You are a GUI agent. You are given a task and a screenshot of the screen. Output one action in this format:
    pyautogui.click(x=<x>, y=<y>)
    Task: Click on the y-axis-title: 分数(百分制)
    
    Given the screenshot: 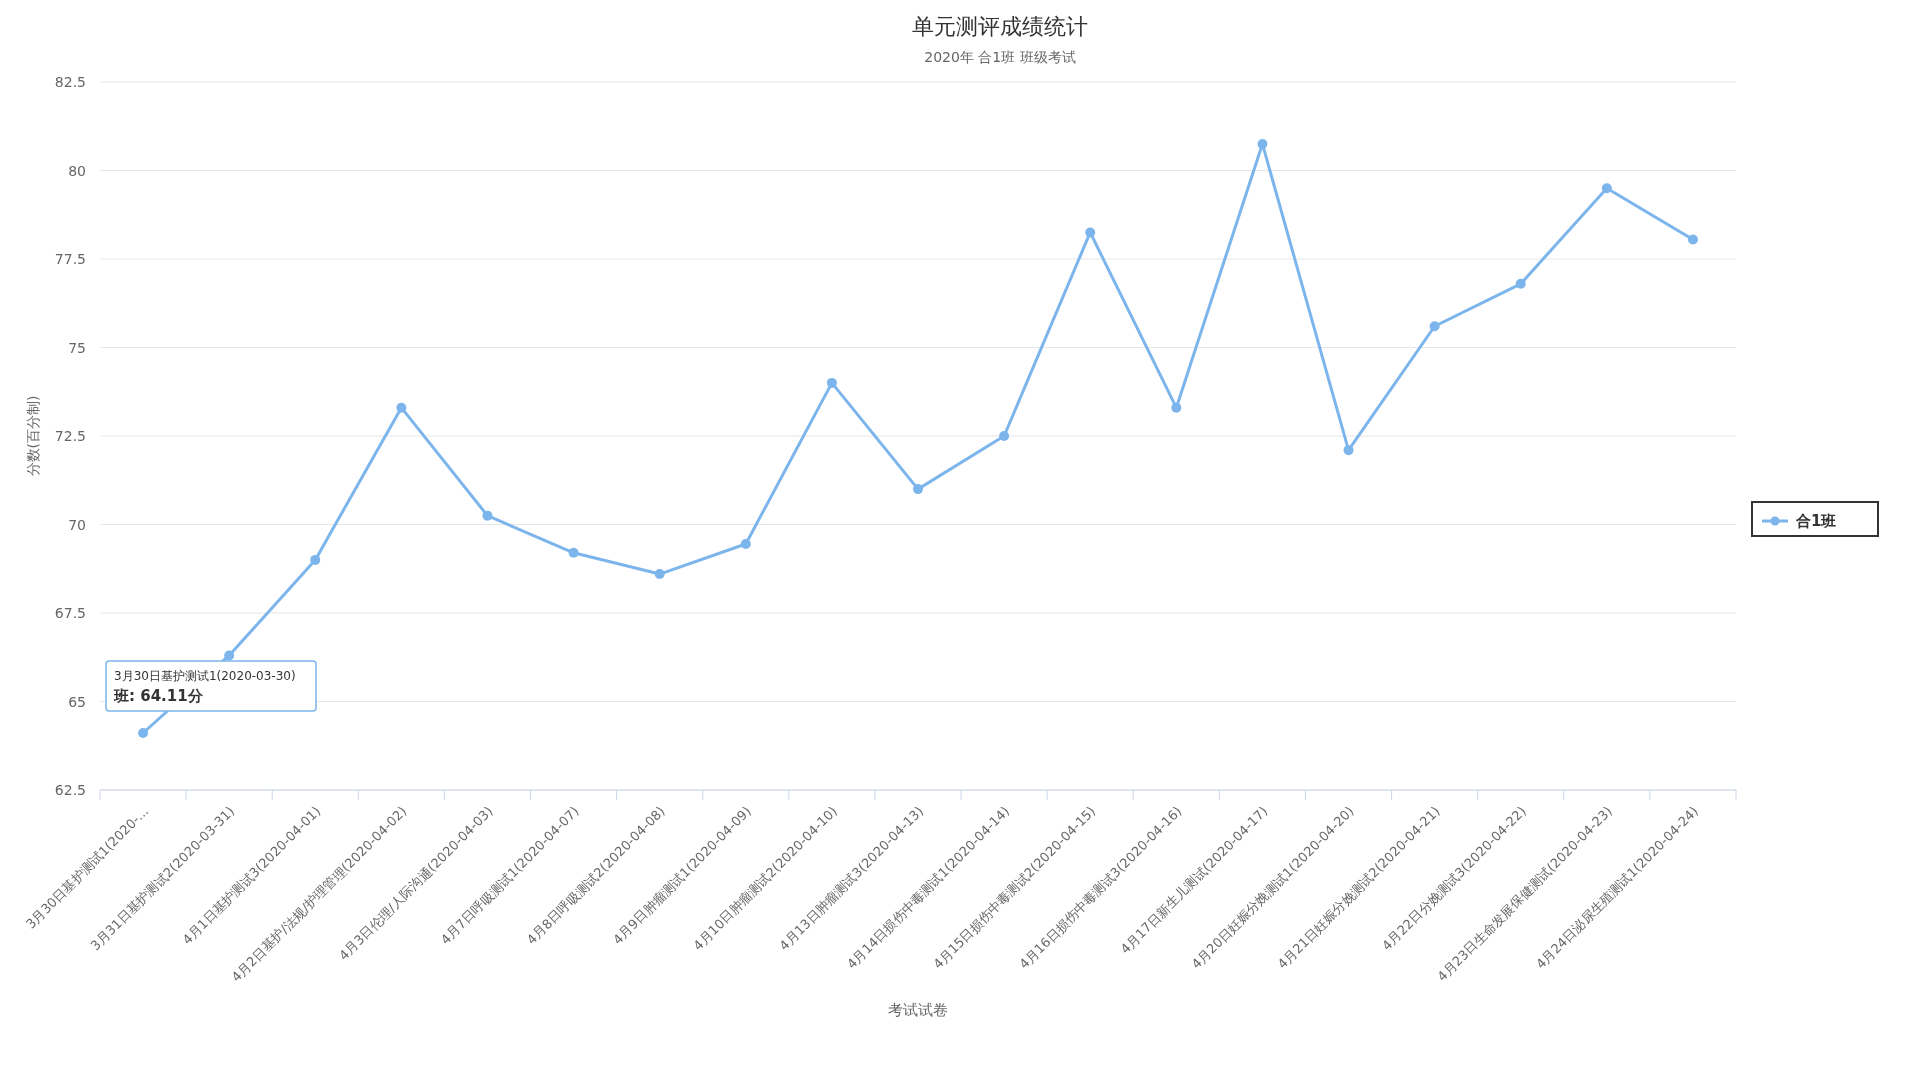 What is the action you would take?
    pyautogui.click(x=33, y=436)
    